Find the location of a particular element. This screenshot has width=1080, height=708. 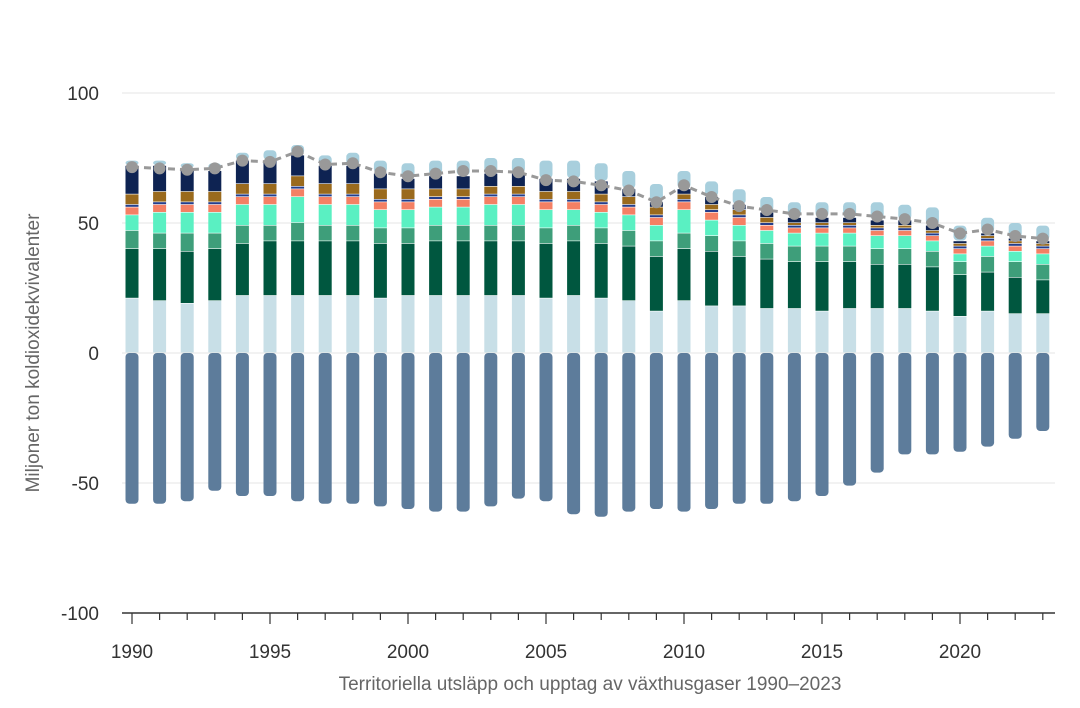

y-tick-label: 0 is located at coordinates (93, 354).